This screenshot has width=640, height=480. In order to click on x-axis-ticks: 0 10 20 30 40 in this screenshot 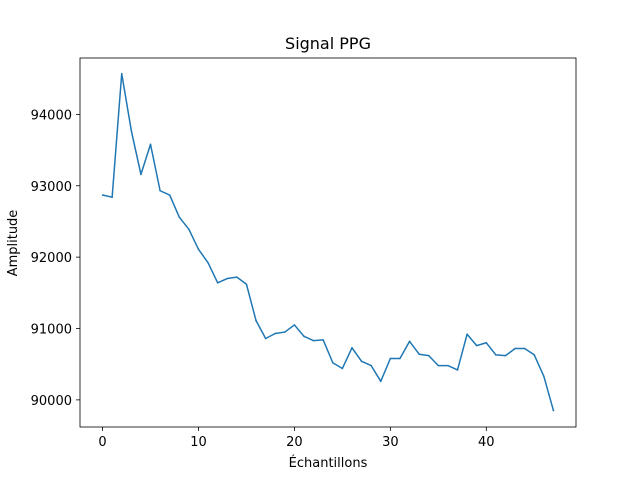, I will do `click(296, 438)`.